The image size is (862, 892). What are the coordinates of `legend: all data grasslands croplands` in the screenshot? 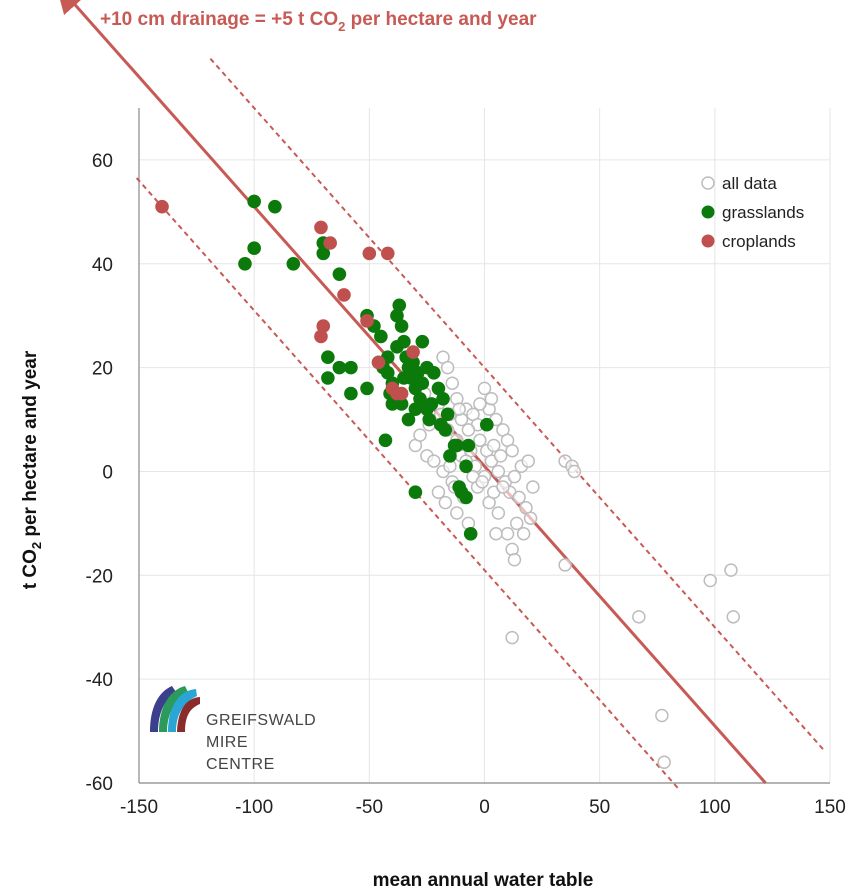 It's located at (752, 212).